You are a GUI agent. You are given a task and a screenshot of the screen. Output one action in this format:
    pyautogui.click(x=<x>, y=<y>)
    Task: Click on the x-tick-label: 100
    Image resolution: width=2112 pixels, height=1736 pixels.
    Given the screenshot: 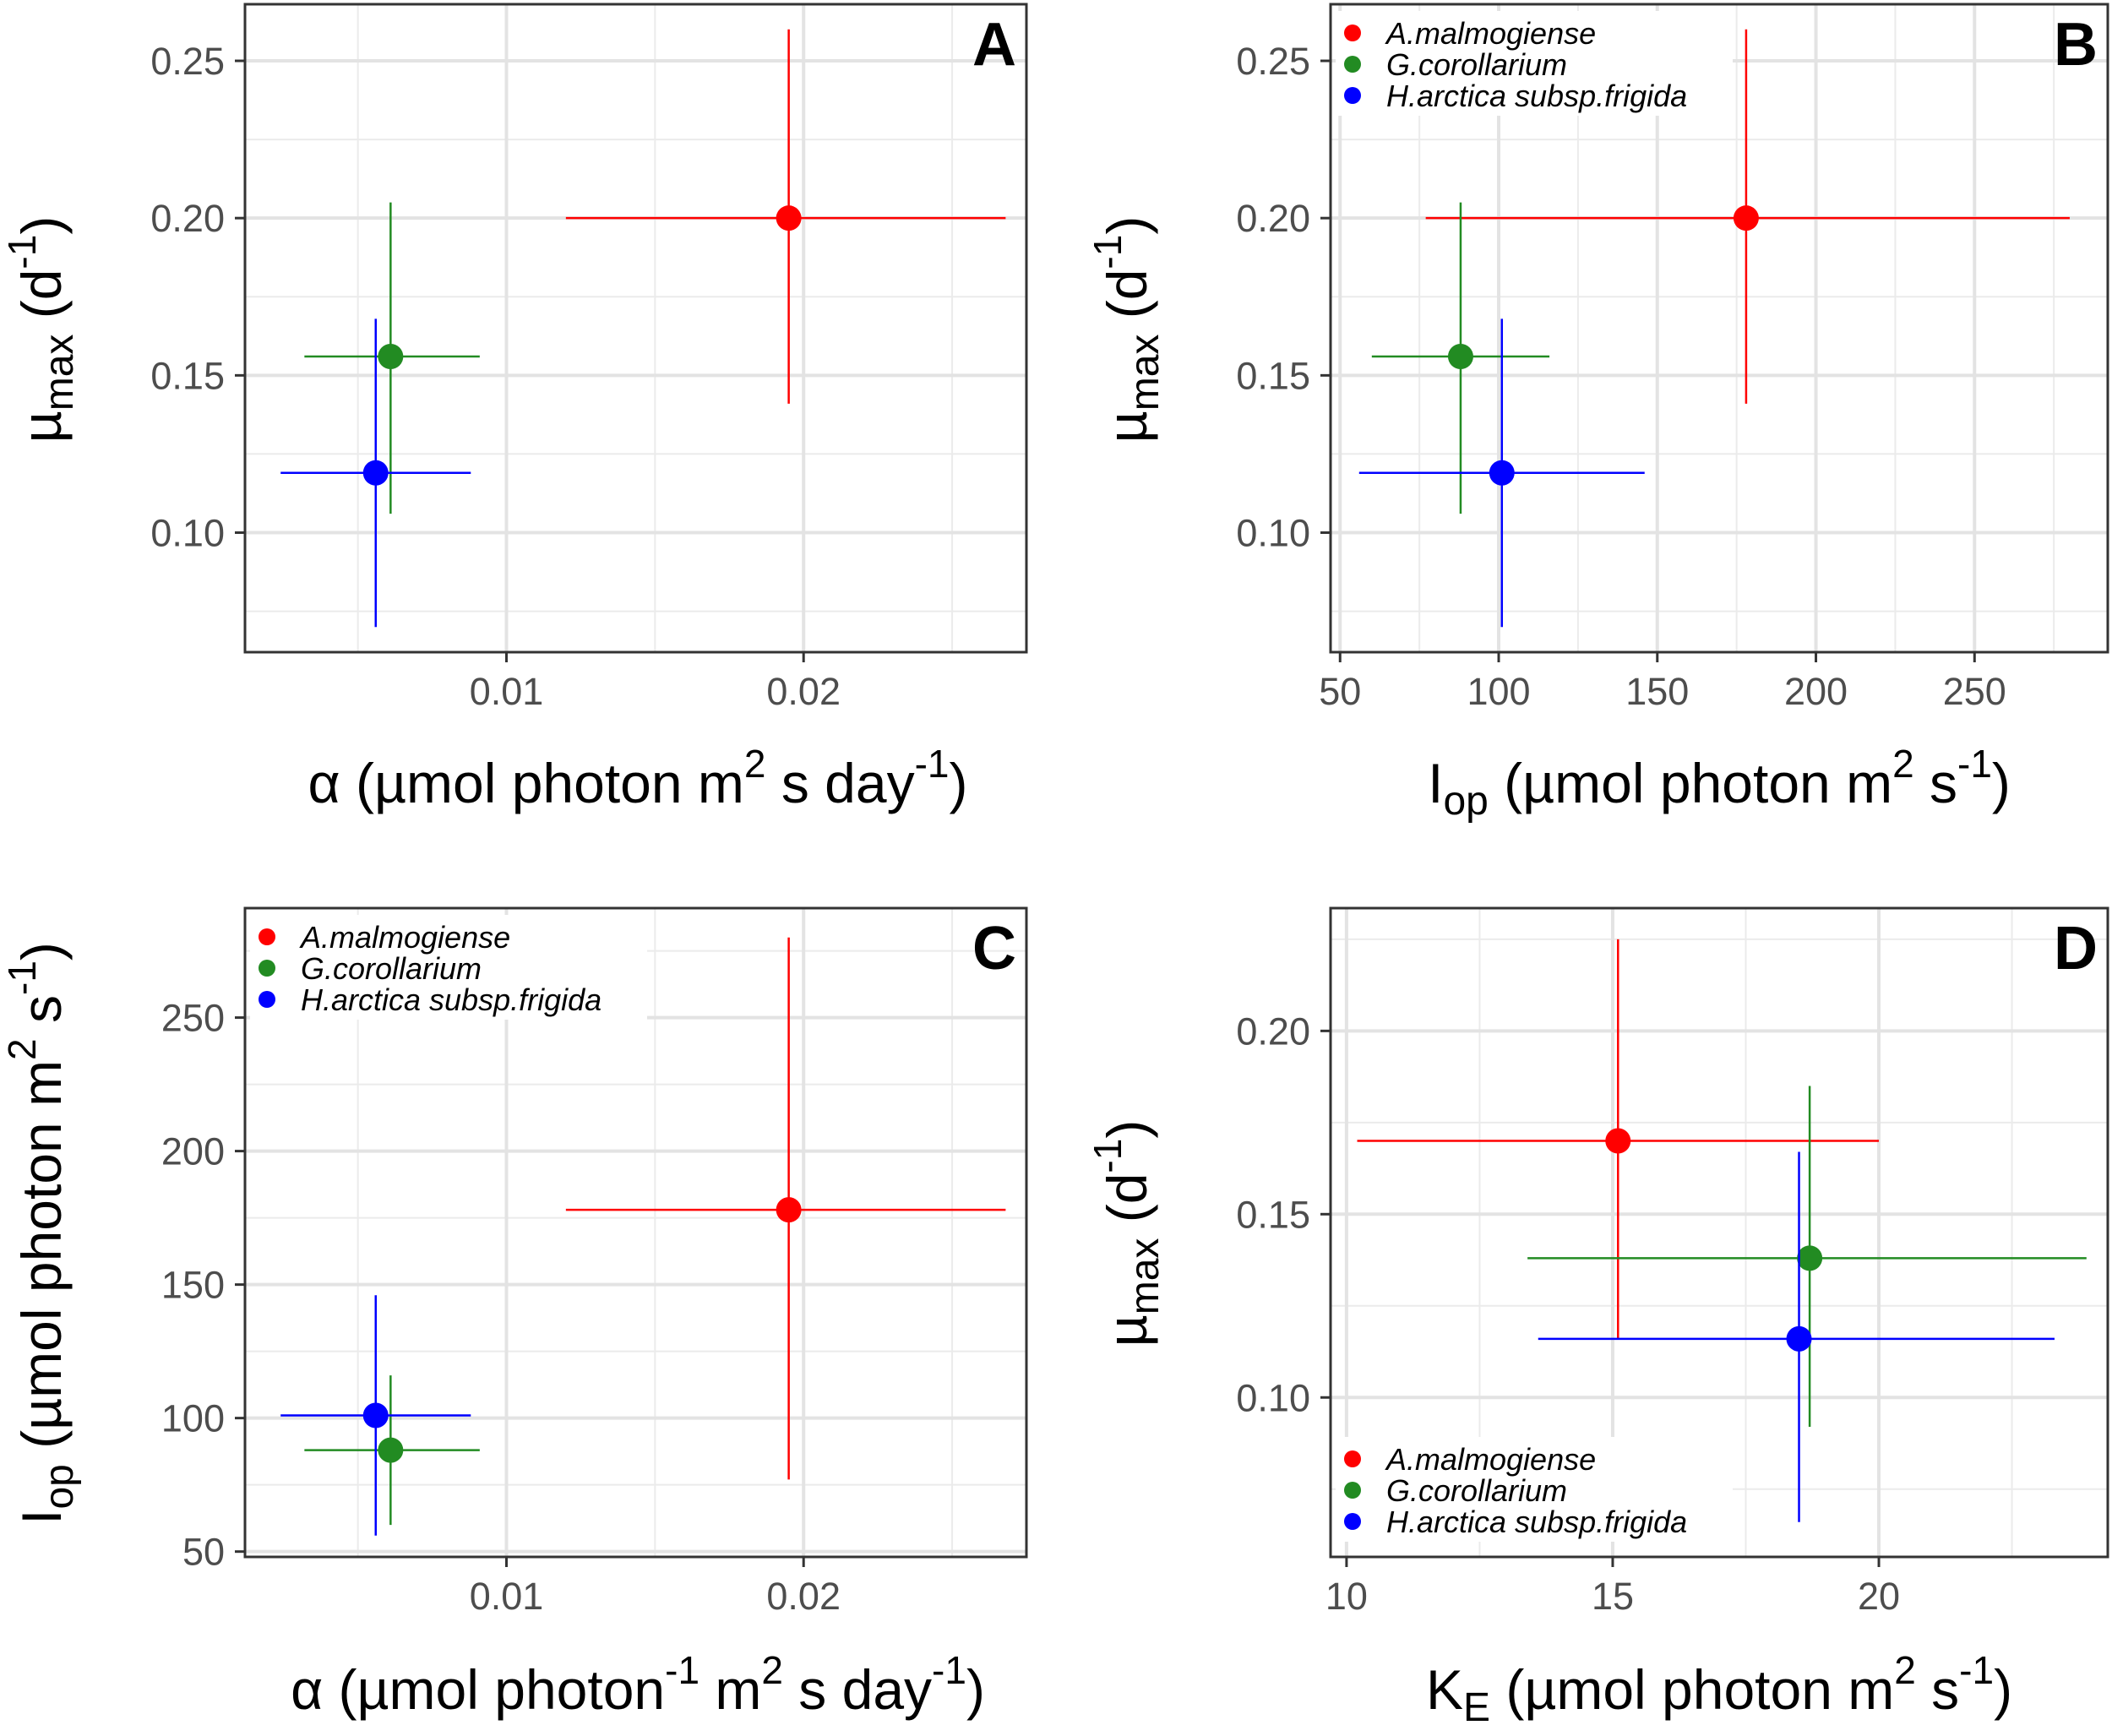 What is the action you would take?
    pyautogui.click(x=1498, y=691)
    